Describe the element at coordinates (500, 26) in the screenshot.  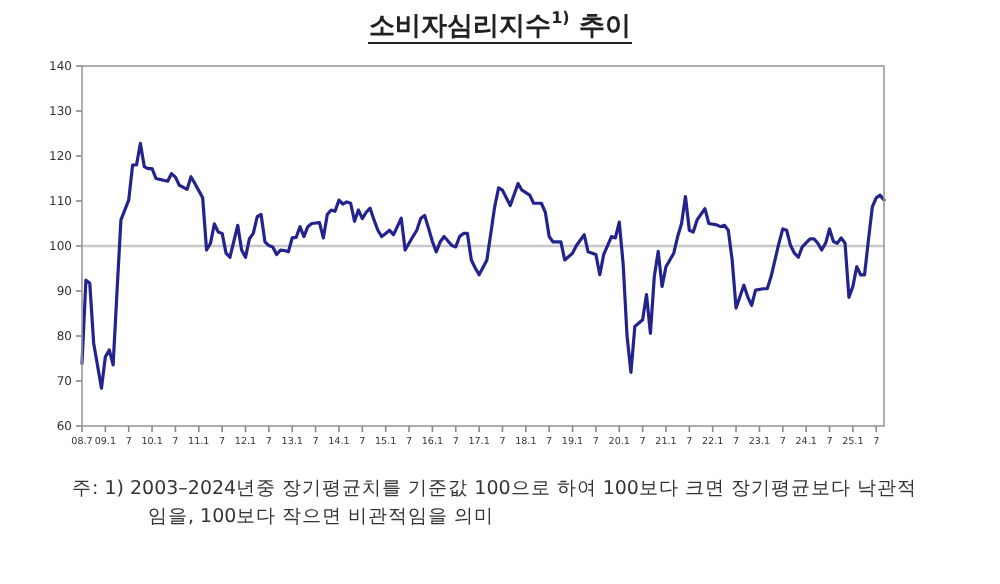
I see `chart-title: 소비자심리지수$^{1)}$ 추이` at that location.